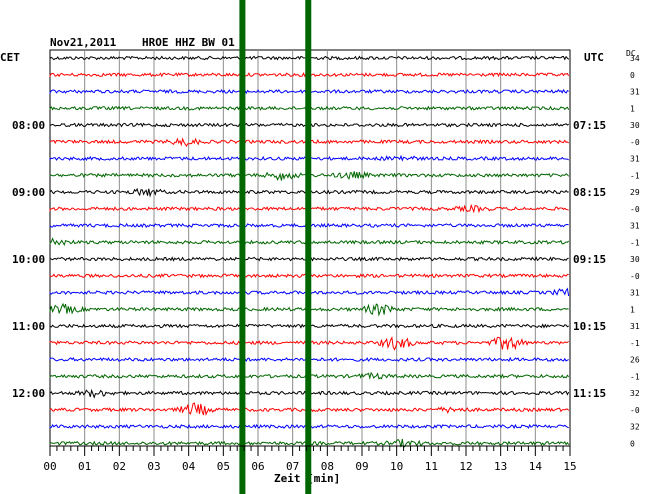 The height and width of the screenshot is (494, 650). What do you see at coordinates (396, 466) in the screenshot?
I see `x-tick-label: 10` at bounding box center [396, 466].